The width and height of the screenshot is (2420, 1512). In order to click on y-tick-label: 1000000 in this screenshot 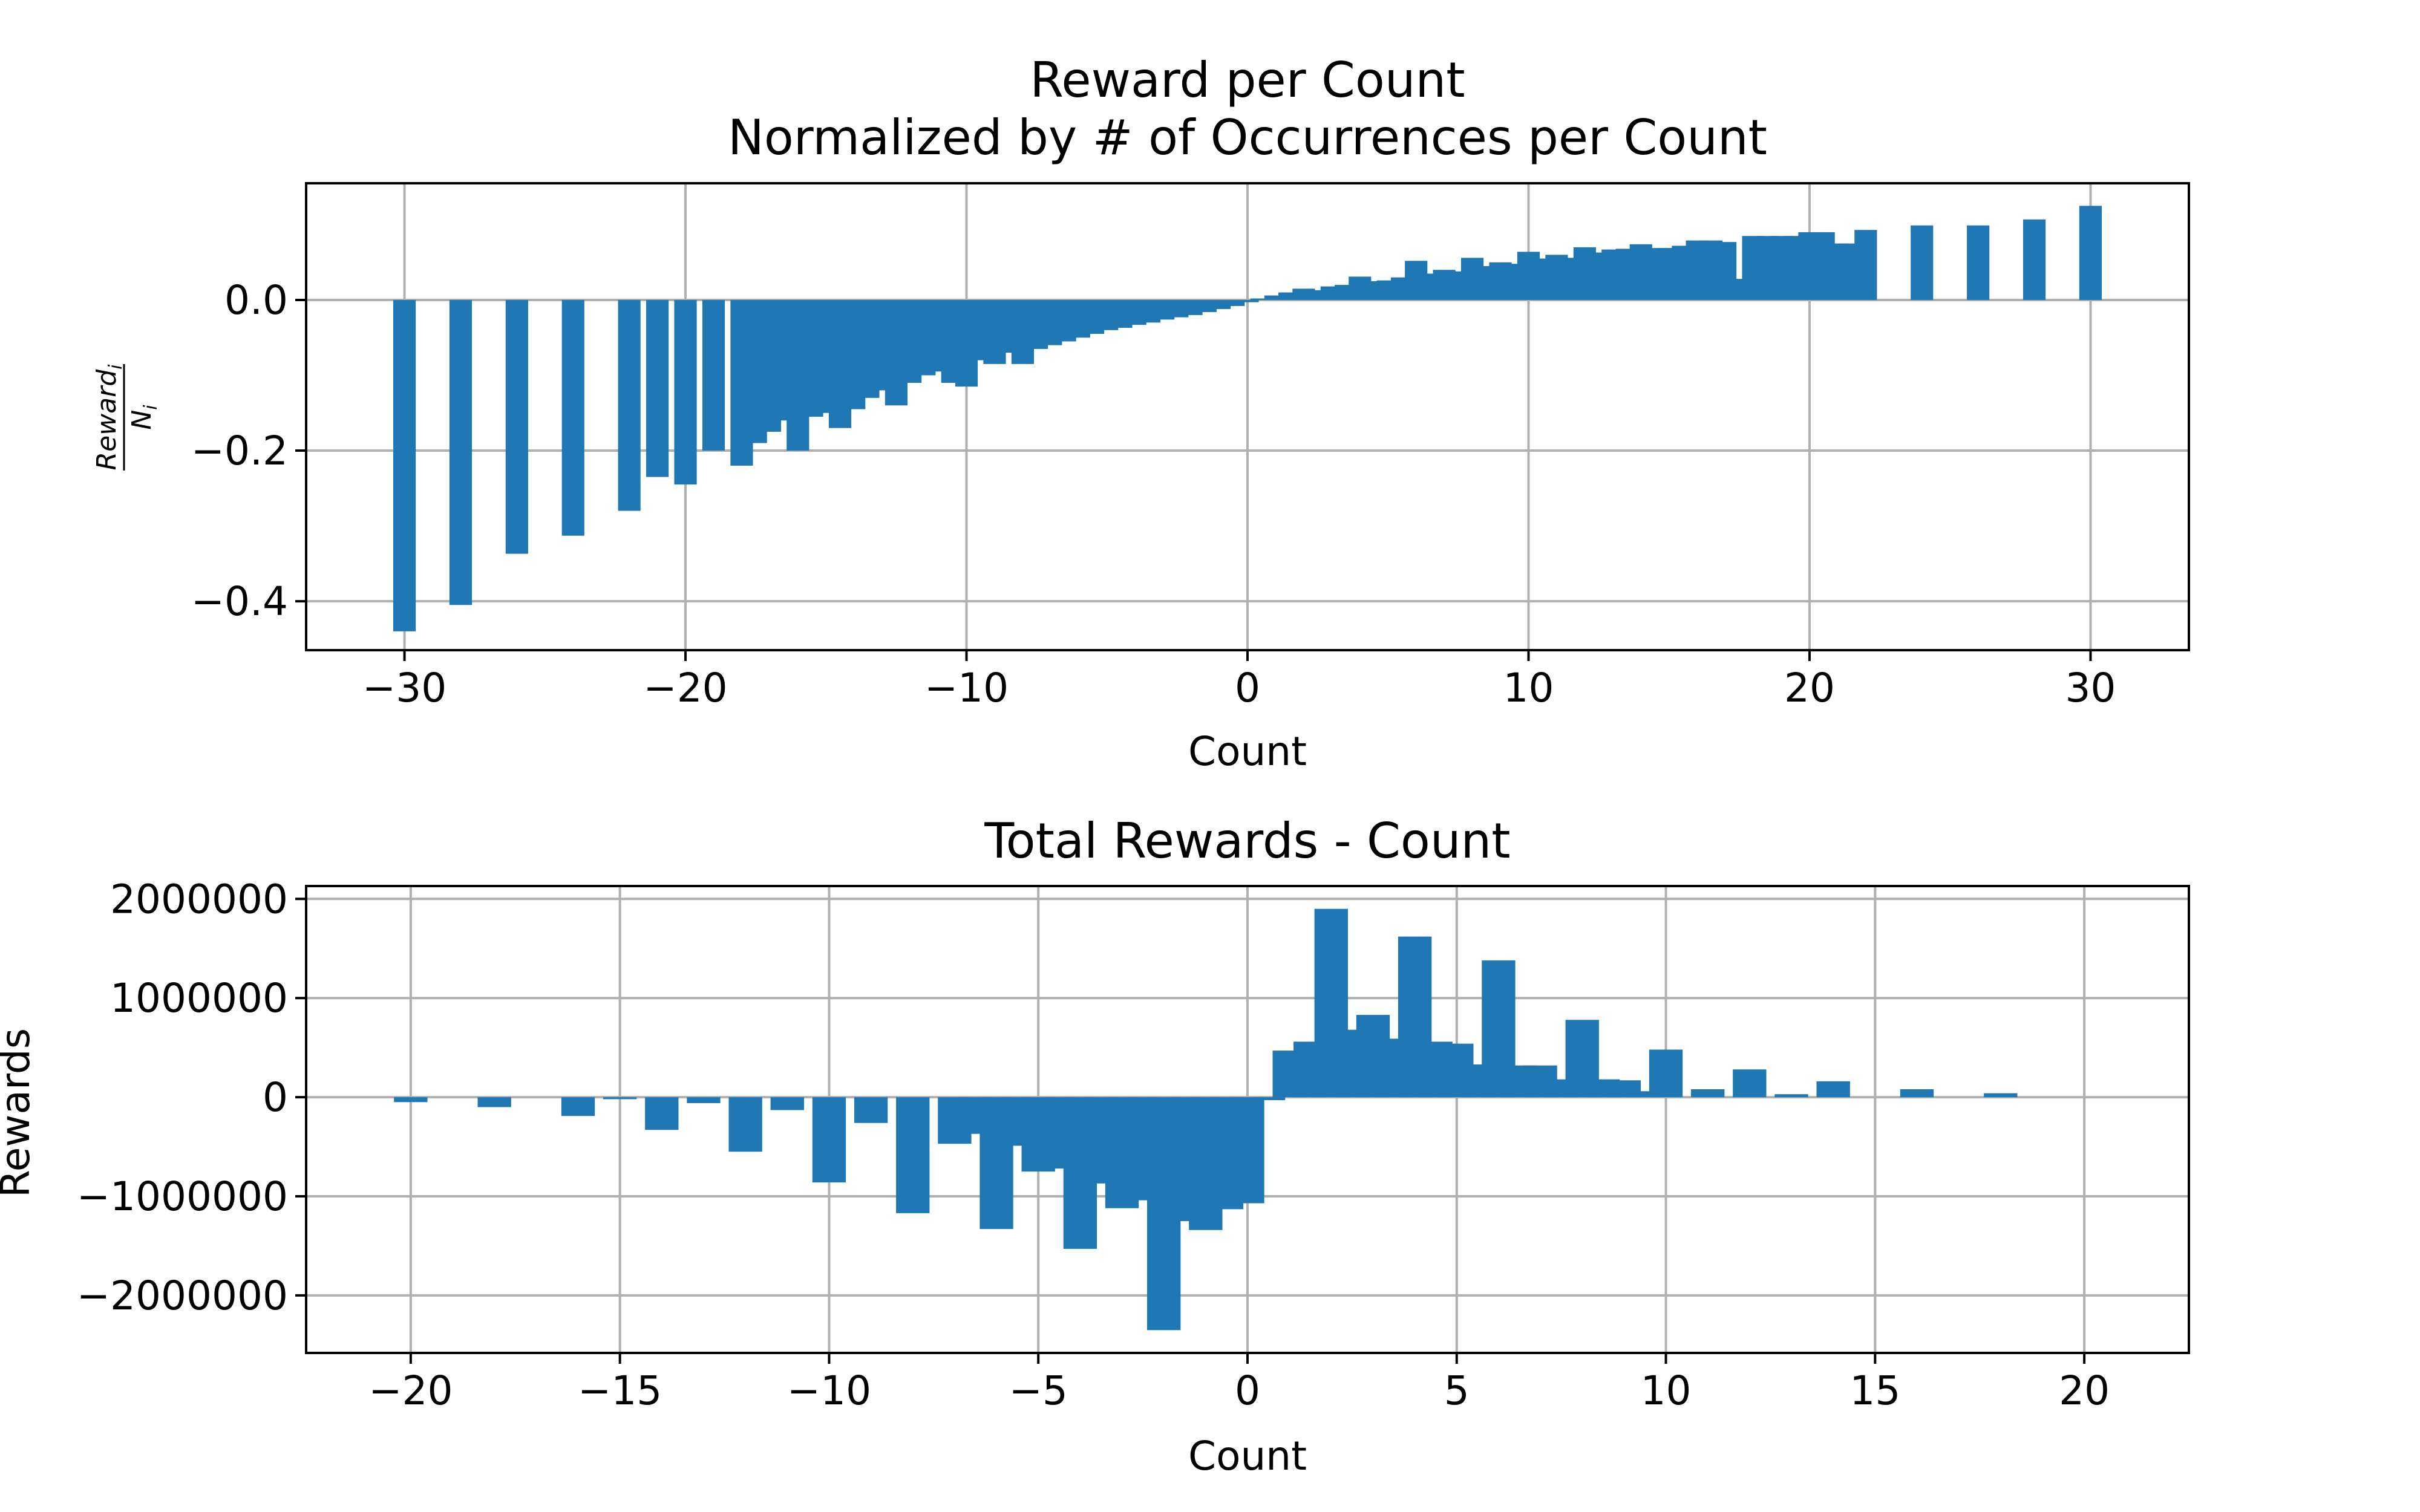, I will do `click(199, 999)`.